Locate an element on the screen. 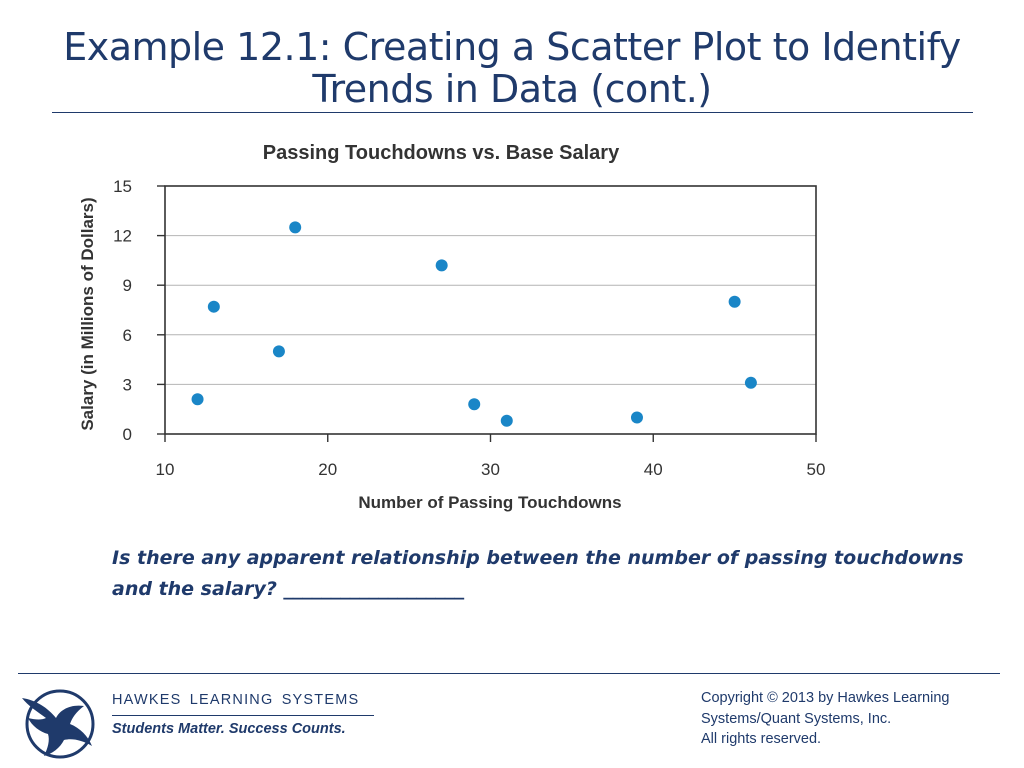 The image size is (1024, 768). copyright-line: All rights reserved. is located at coordinates (761, 739).